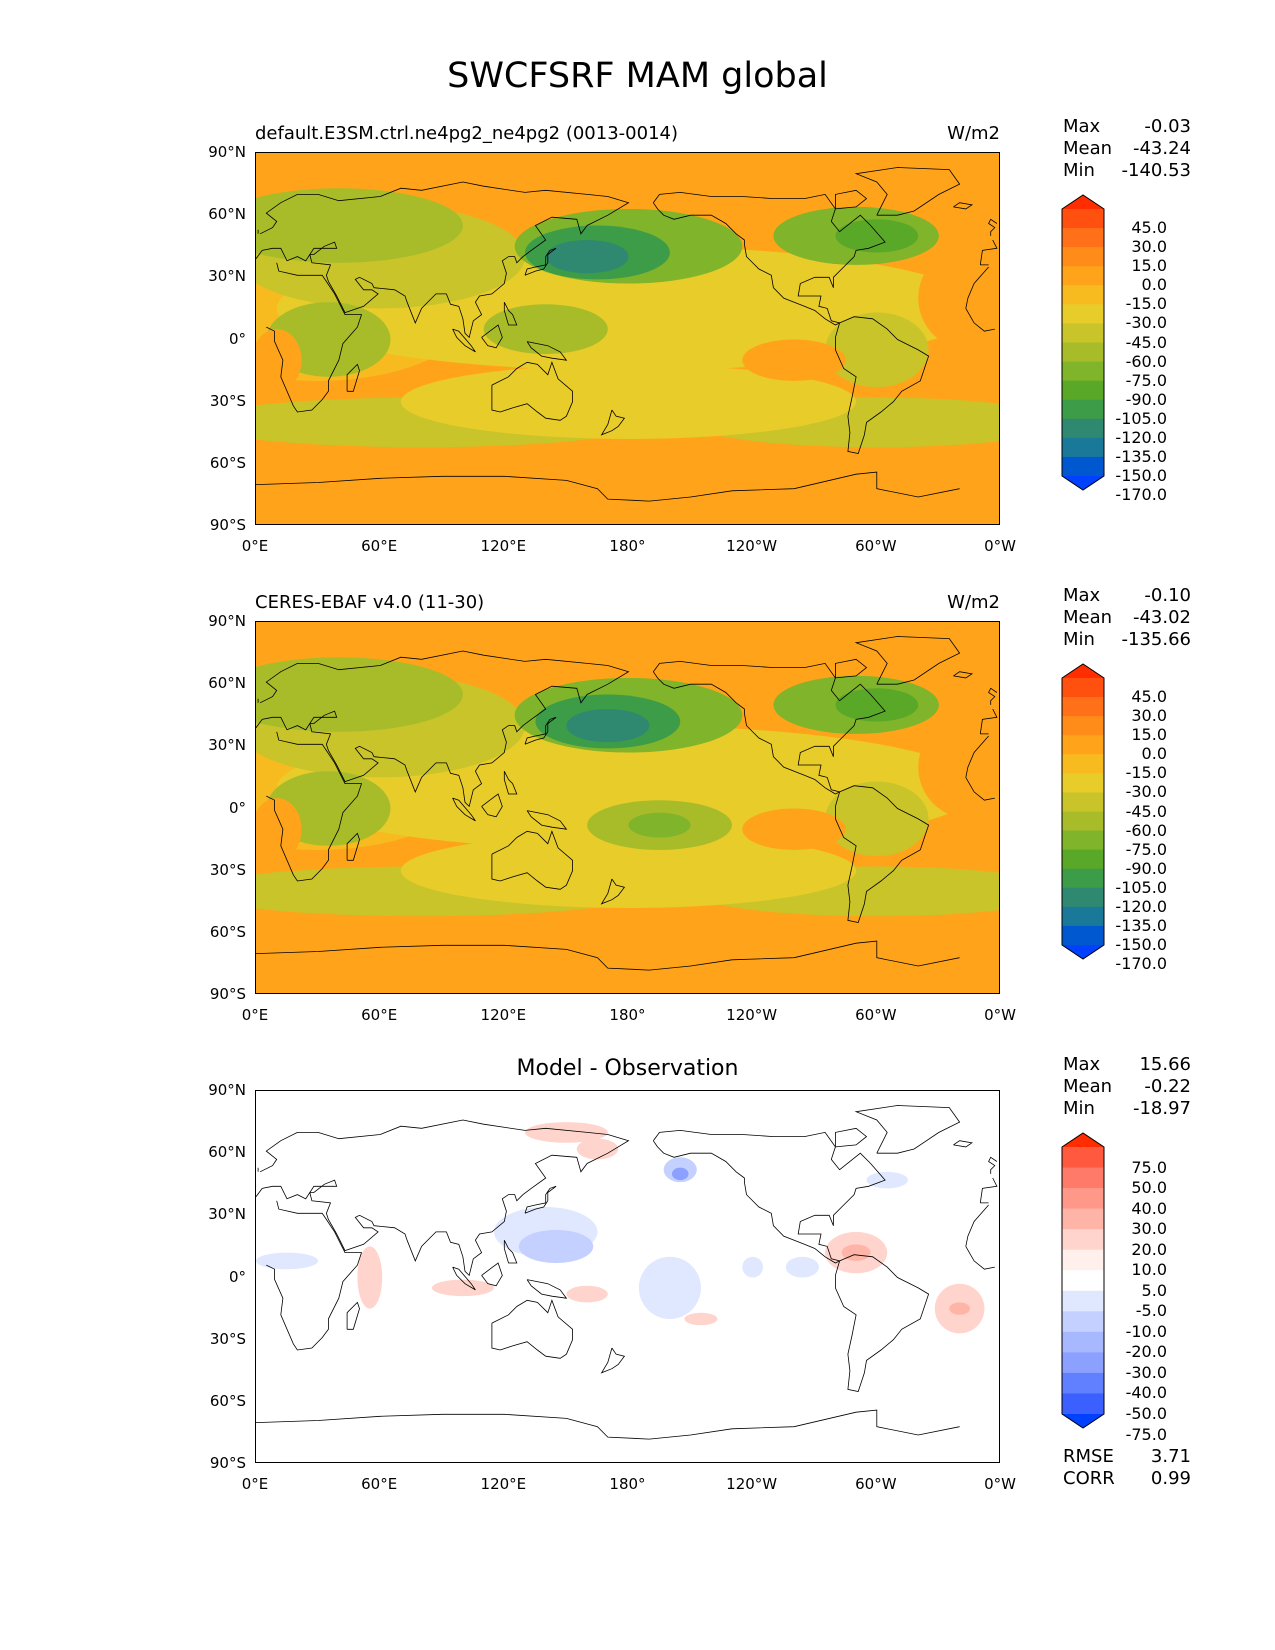 The width and height of the screenshot is (1275, 1650). Describe the element at coordinates (627, 1068) in the screenshot. I see `panel-title: Model - Observation` at that location.